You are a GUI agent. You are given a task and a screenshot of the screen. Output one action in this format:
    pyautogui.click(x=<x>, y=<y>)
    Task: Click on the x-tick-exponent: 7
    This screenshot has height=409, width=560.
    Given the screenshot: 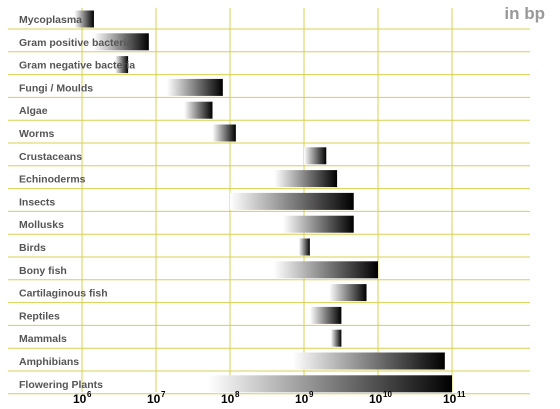 What is the action you would take?
    pyautogui.click(x=163, y=394)
    